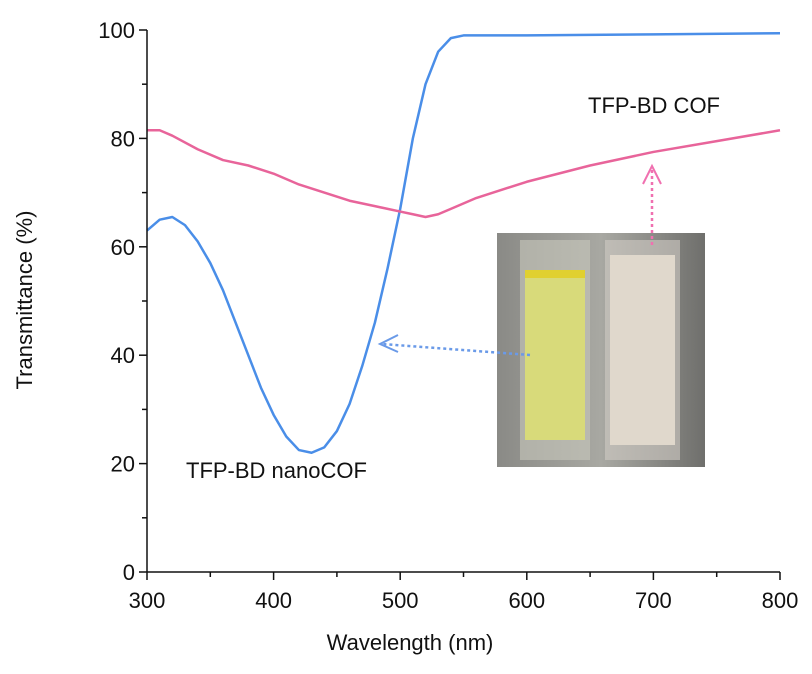 The height and width of the screenshot is (674, 812). Describe the element at coordinates (526, 600) in the screenshot. I see `x-tick-label: 600` at that location.